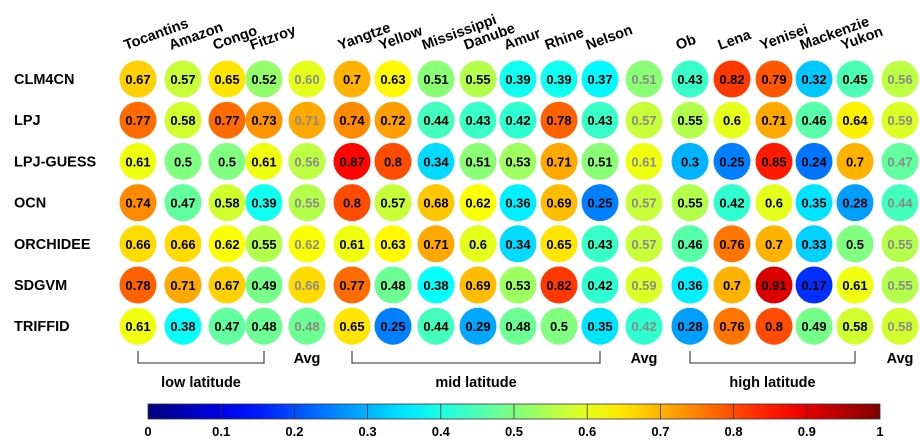  I want to click on value-label: 0.71, so click(558, 161).